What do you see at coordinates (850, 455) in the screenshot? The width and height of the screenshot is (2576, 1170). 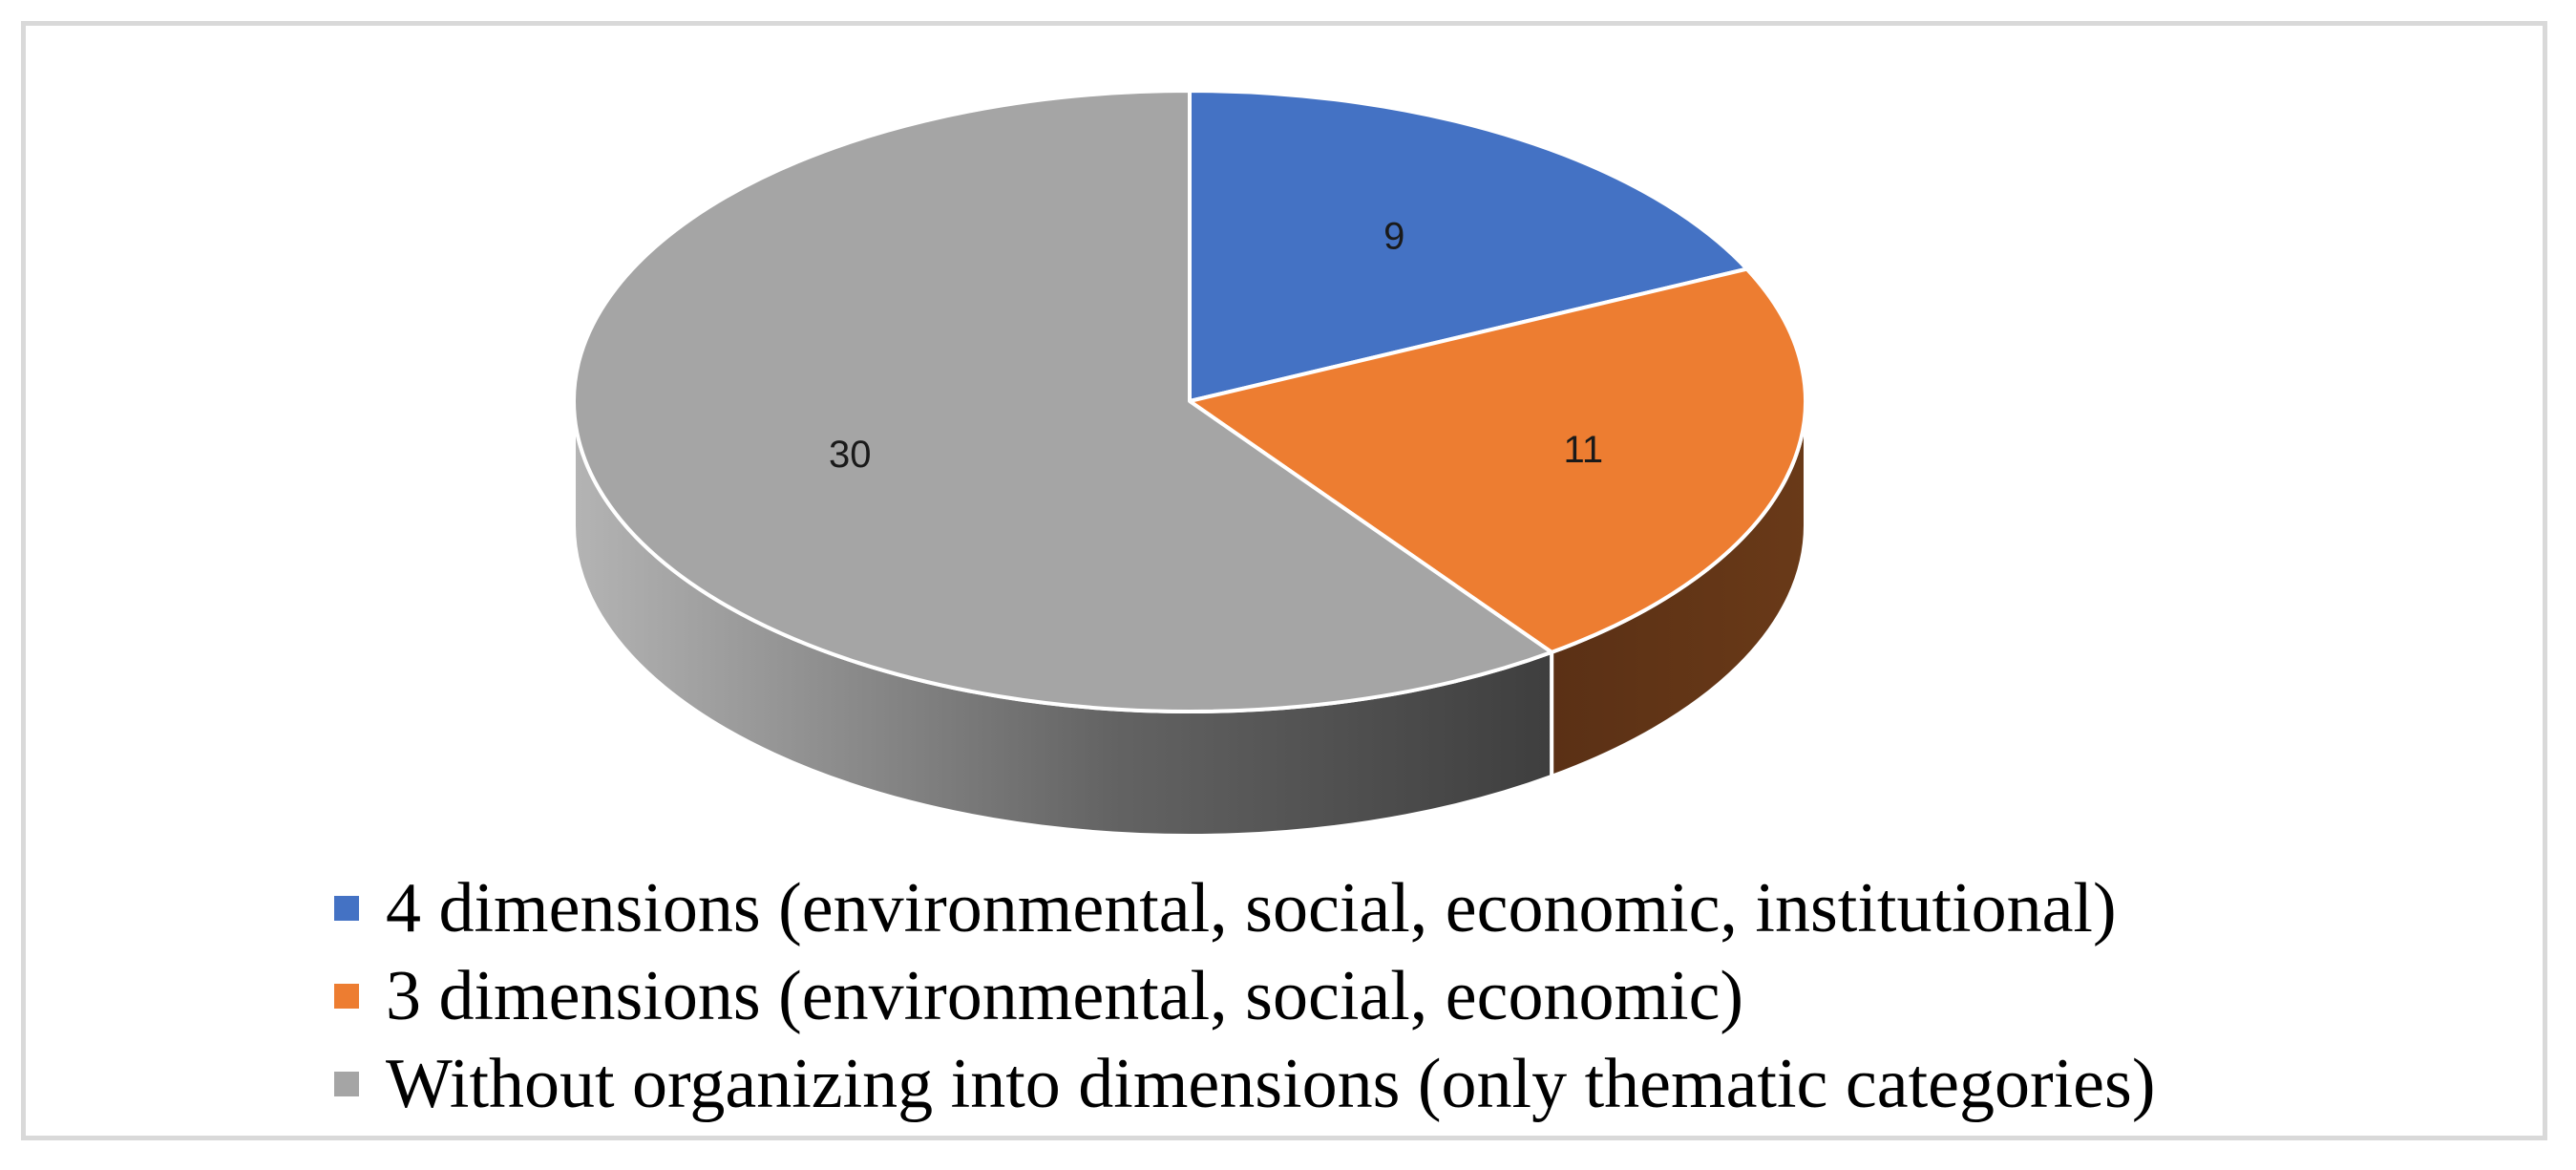 I see `data-label-without-dimensions: 30` at bounding box center [850, 455].